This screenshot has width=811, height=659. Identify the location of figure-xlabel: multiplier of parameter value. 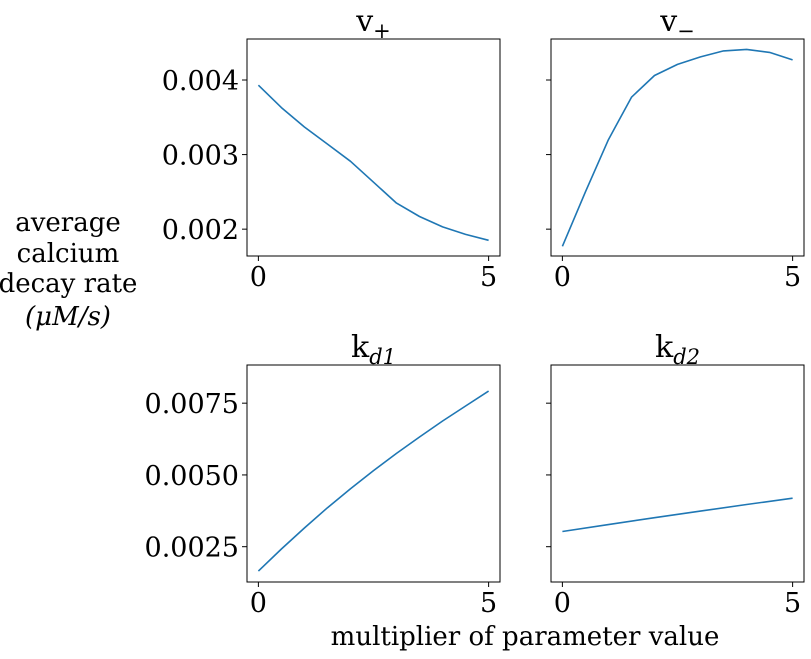
(525, 637).